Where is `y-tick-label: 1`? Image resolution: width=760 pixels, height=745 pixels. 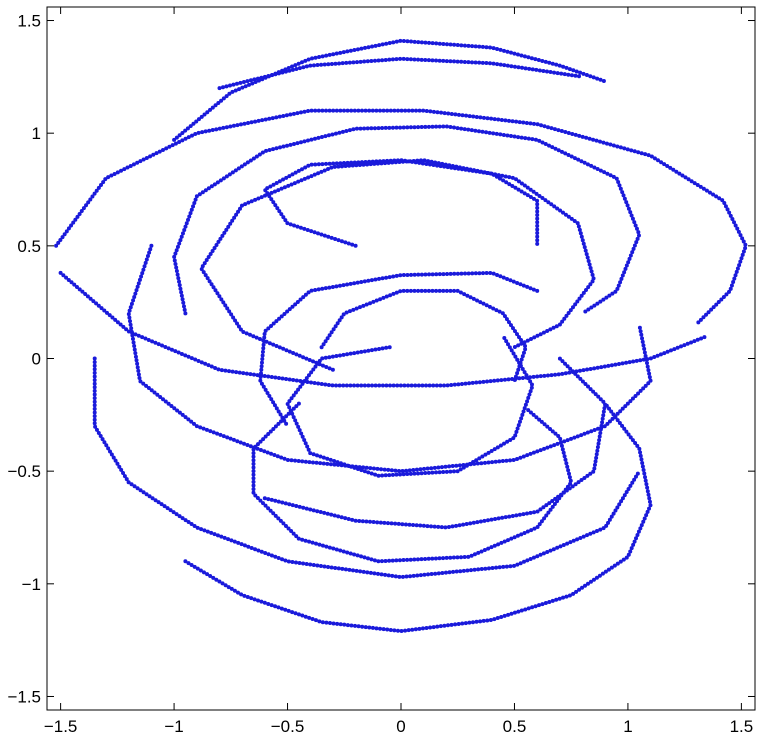 y-tick-label: 1 is located at coordinates (36, 133).